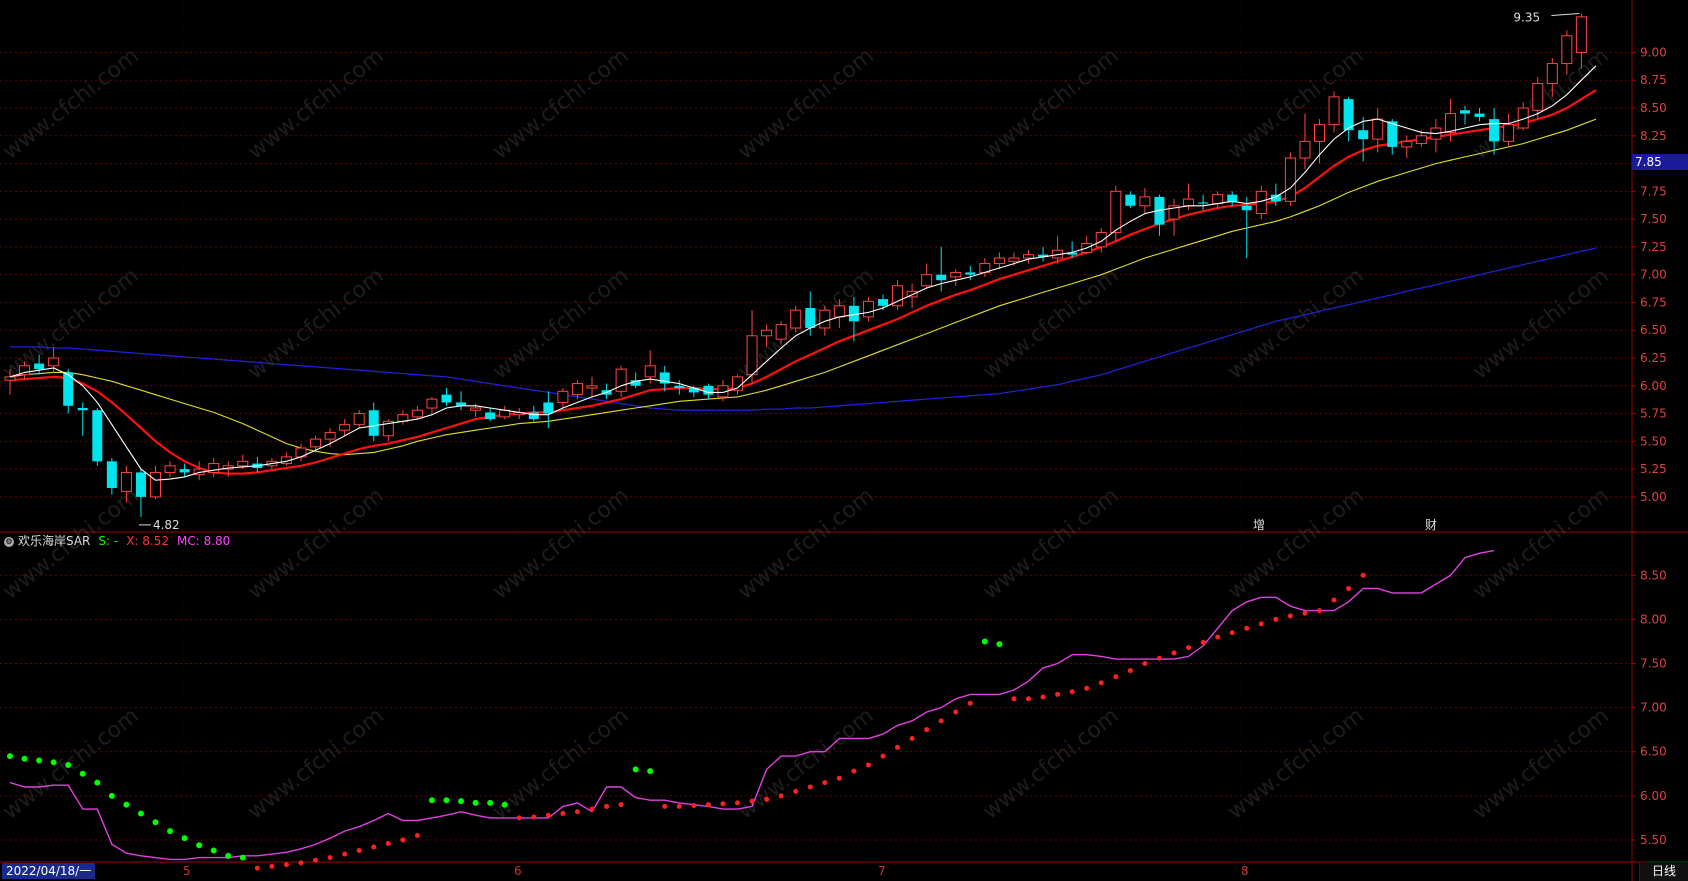  What do you see at coordinates (1431, 525) in the screenshot?
I see `event-tag-cai: 财` at bounding box center [1431, 525].